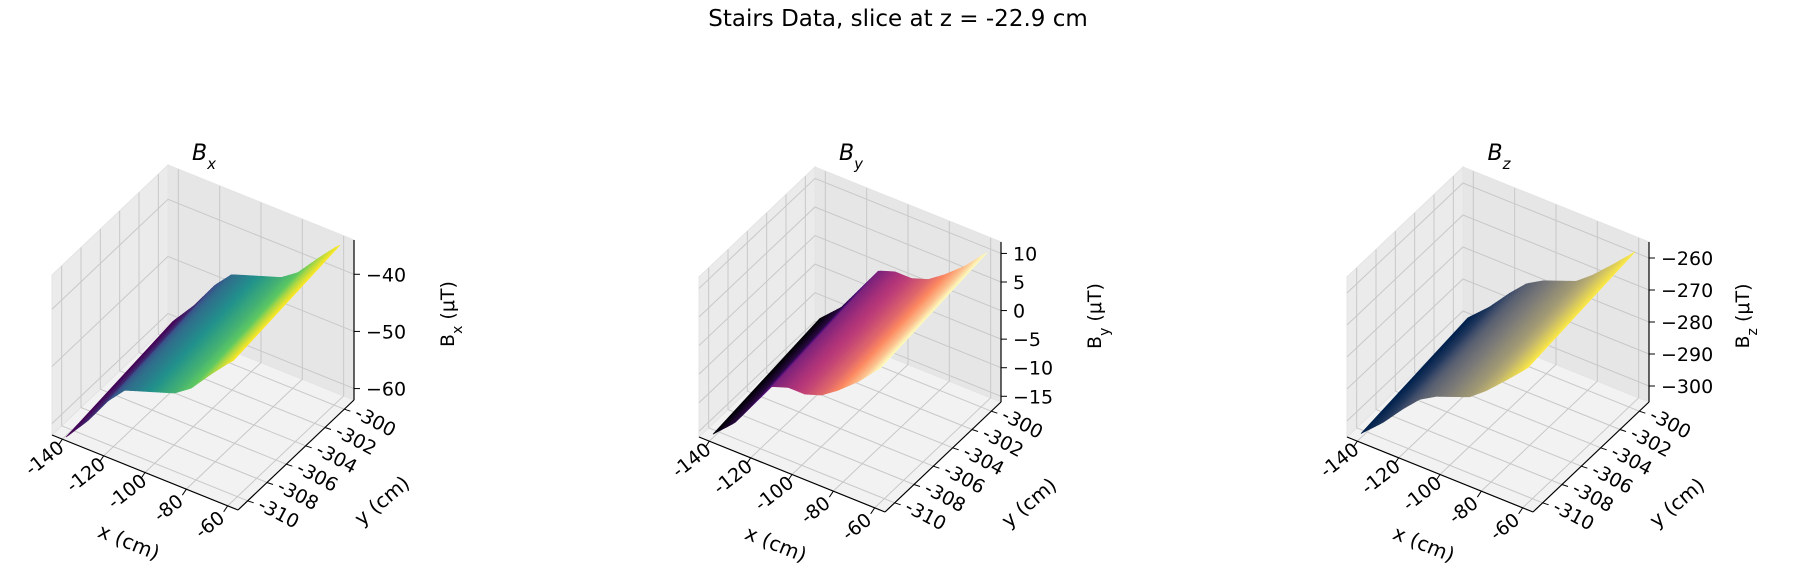 This screenshot has height=571, width=1796. What do you see at coordinates (851, 157) in the screenshot?
I see `panel-title: By` at bounding box center [851, 157].